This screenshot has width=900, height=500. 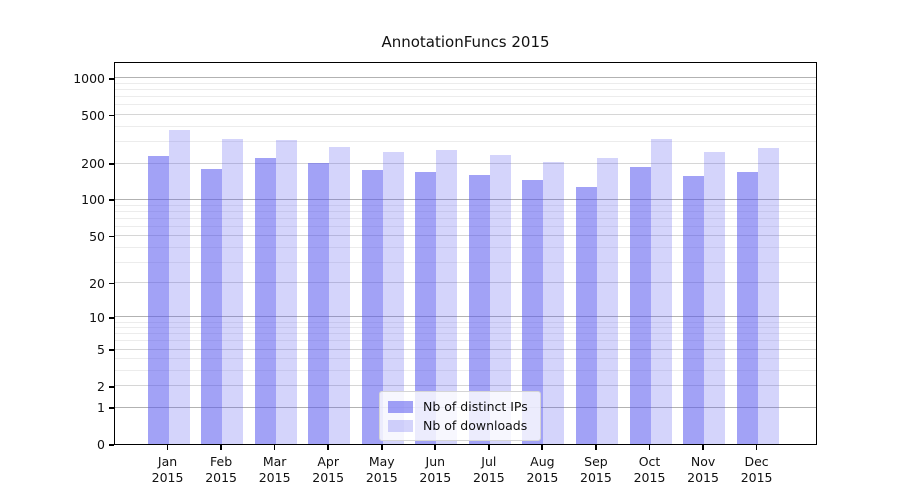 What do you see at coordinates (381, 469) in the screenshot?
I see `x-axis-month-label: May 2015` at bounding box center [381, 469].